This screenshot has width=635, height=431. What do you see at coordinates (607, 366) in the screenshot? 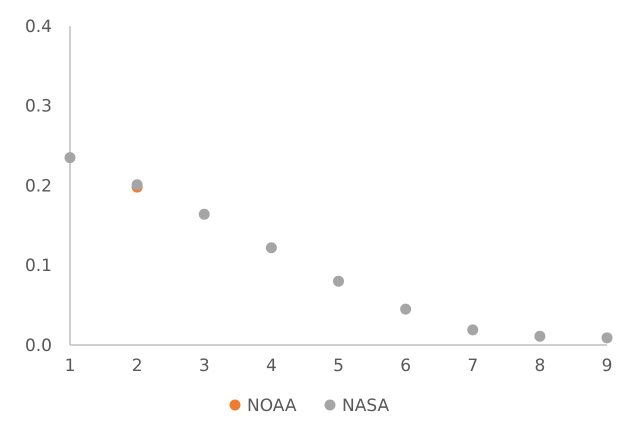
I see `x-tick-label: 9` at bounding box center [607, 366].